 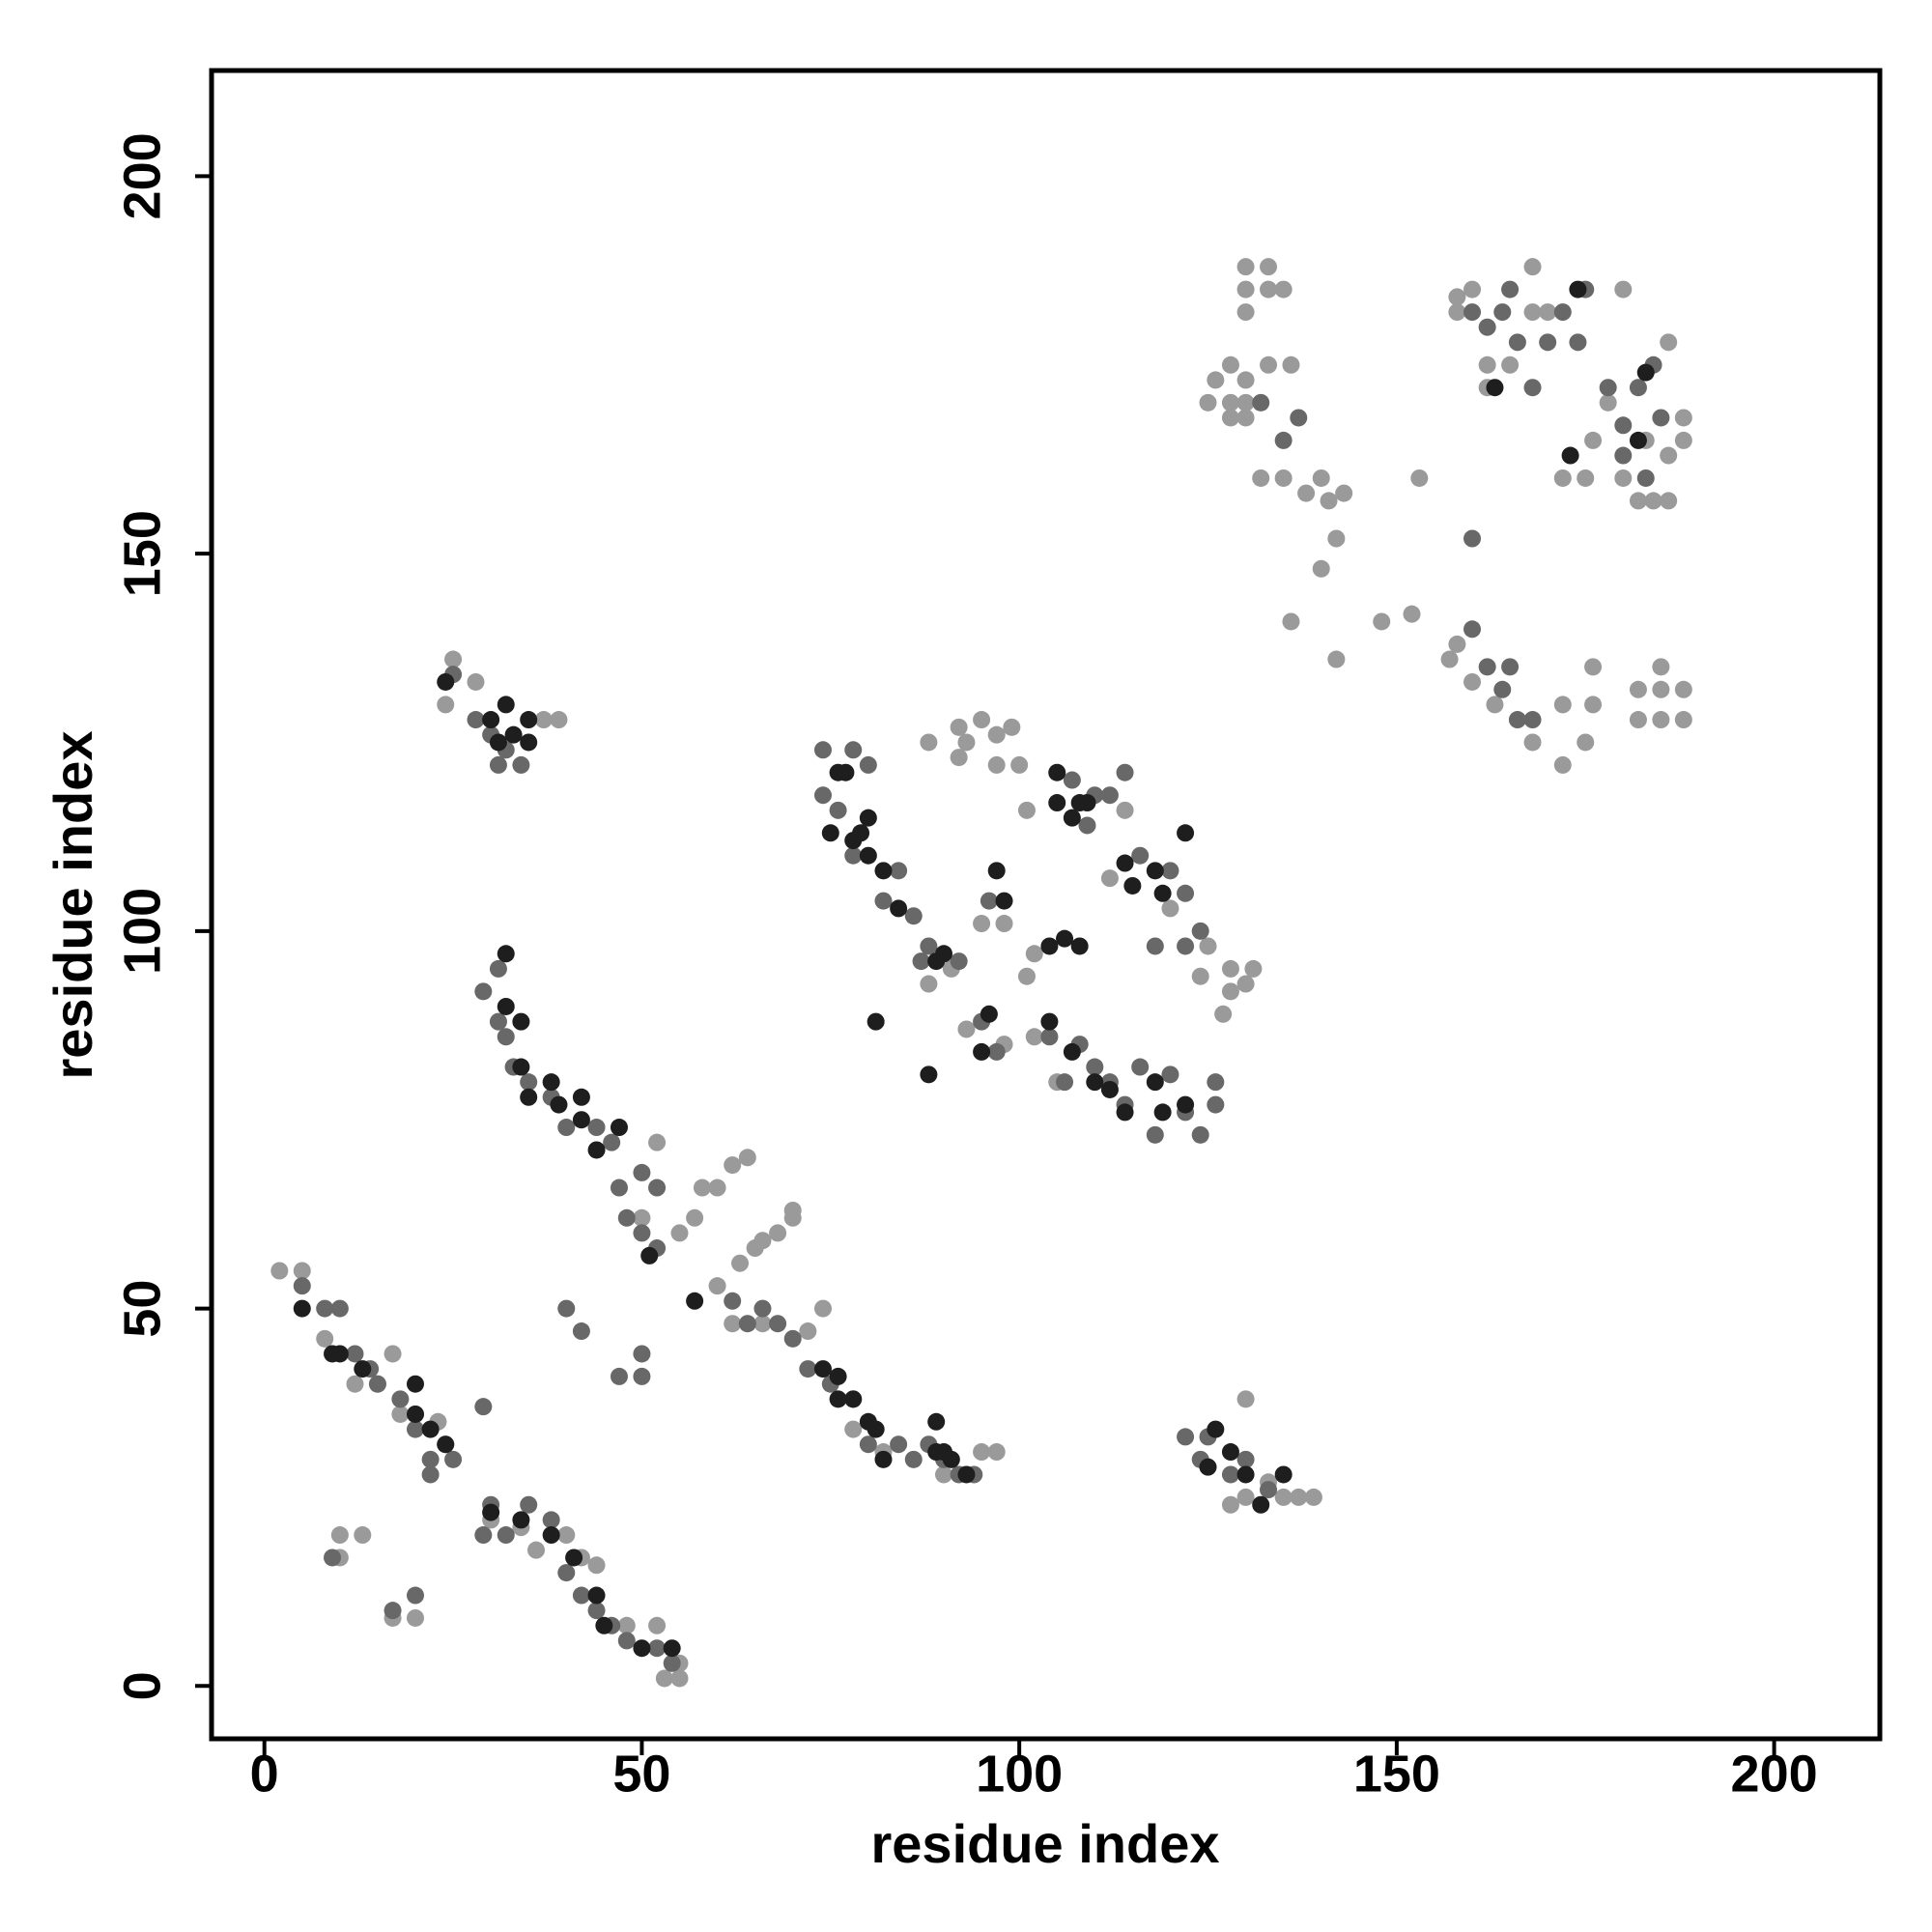 What do you see at coordinates (264, 1774) in the screenshot?
I see `x-tick-label: 0` at bounding box center [264, 1774].